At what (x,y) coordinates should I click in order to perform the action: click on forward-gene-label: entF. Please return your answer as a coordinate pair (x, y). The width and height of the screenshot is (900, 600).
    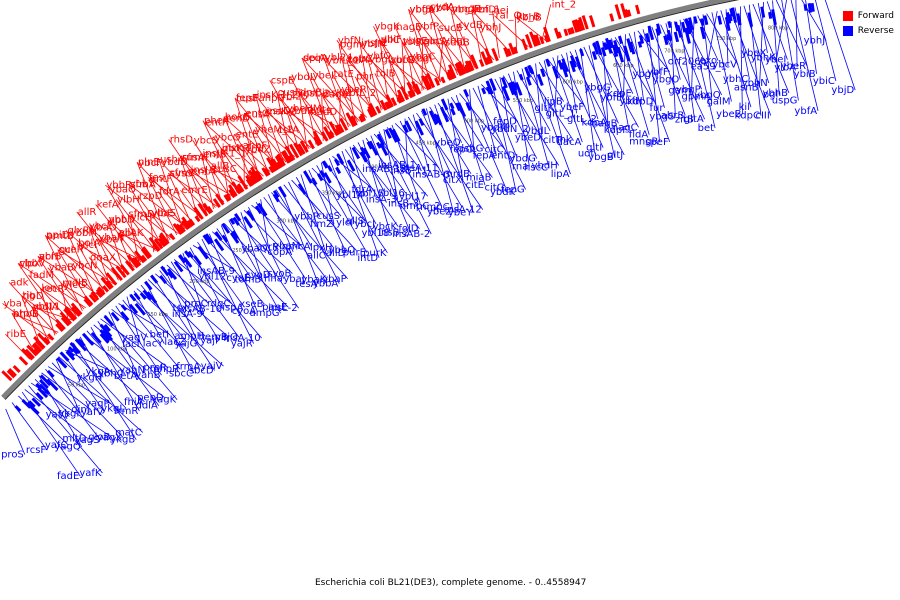
    Looking at the image, I should click on (161, 179).